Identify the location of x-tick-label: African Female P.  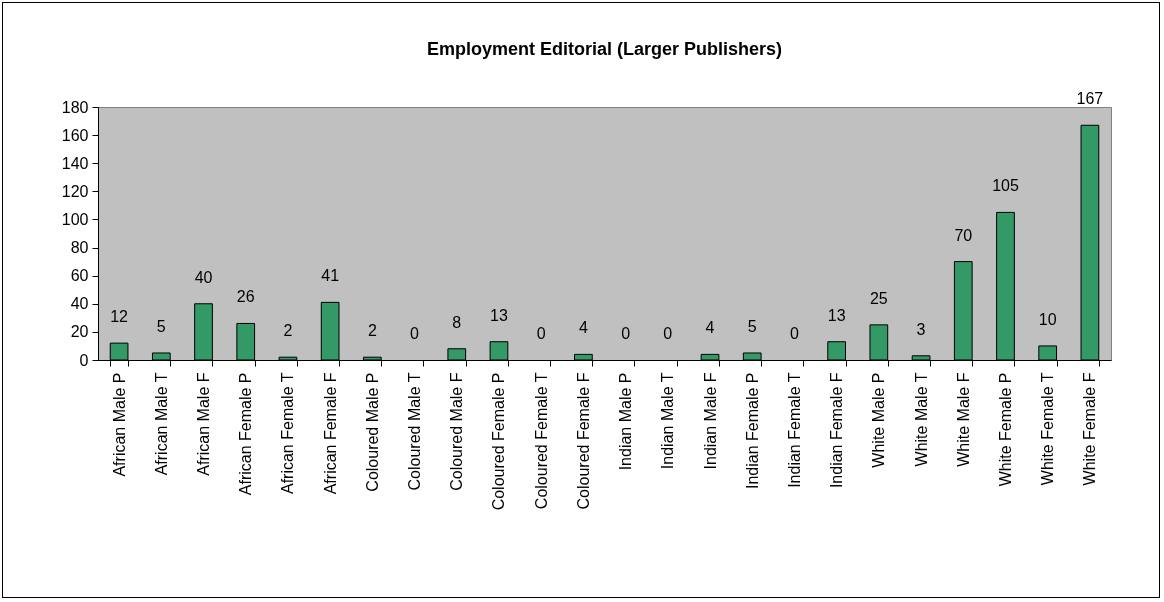
(246, 434).